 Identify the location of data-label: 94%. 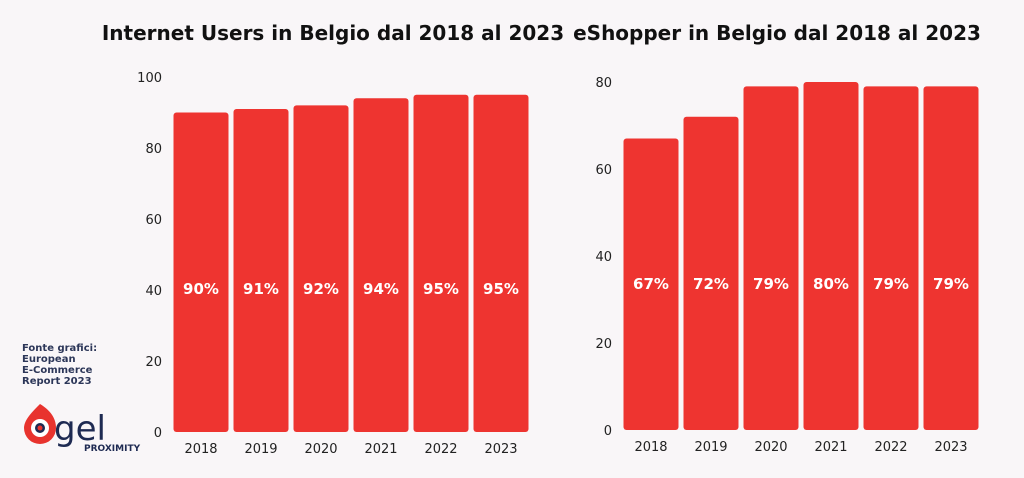
(381, 289).